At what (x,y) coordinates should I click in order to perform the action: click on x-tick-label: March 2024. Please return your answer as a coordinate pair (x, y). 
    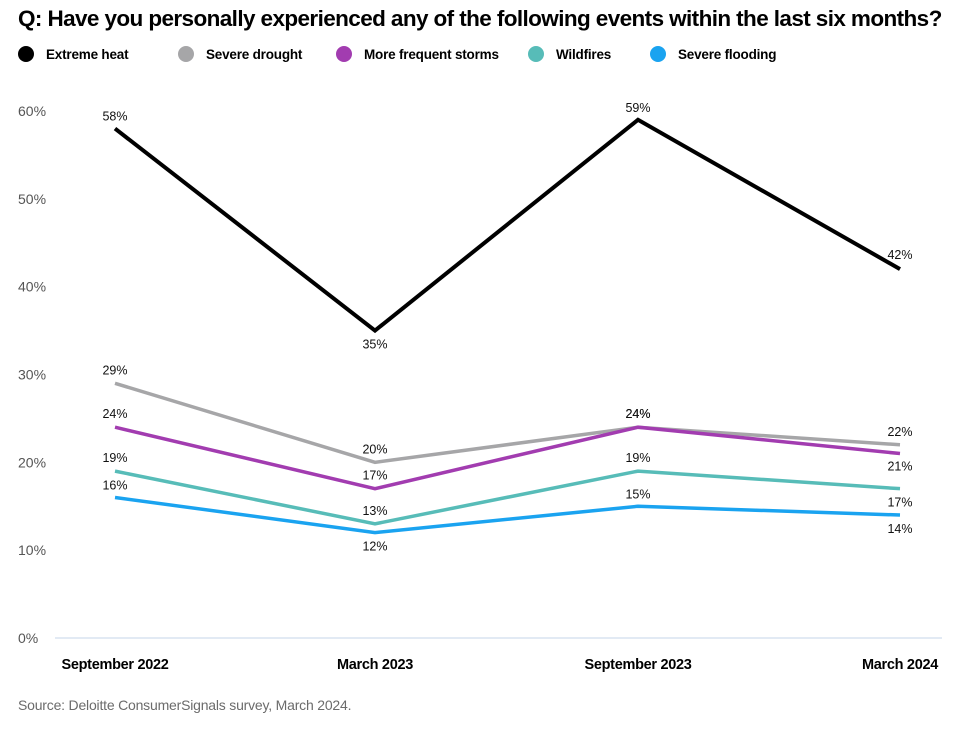
    Looking at the image, I should click on (900, 665).